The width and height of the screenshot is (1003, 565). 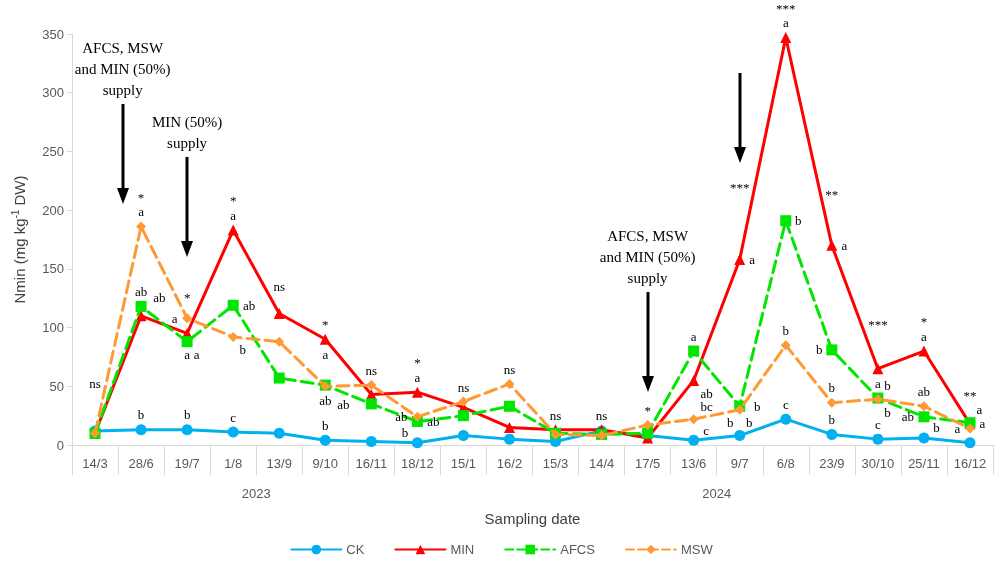 What do you see at coordinates (717, 493) in the screenshot?
I see `text: 2024` at bounding box center [717, 493].